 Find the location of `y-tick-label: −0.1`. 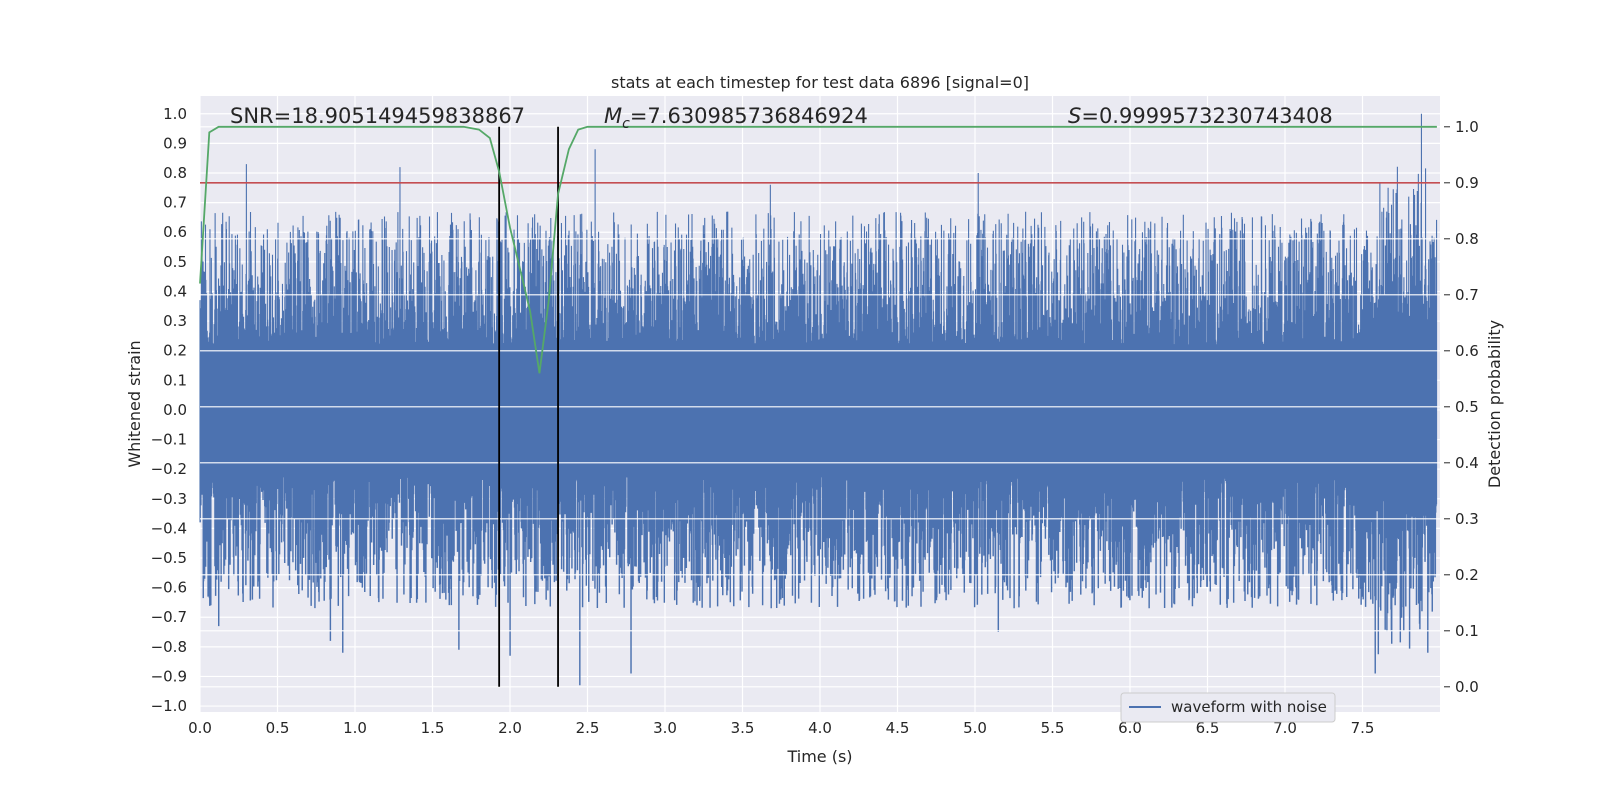

y-tick-label: −0.1 is located at coordinates (169, 440).